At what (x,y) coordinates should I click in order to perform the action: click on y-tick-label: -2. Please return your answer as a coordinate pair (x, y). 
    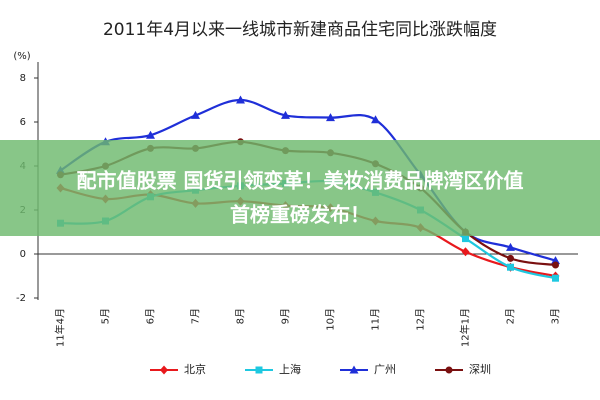
    Looking at the image, I should click on (21, 298).